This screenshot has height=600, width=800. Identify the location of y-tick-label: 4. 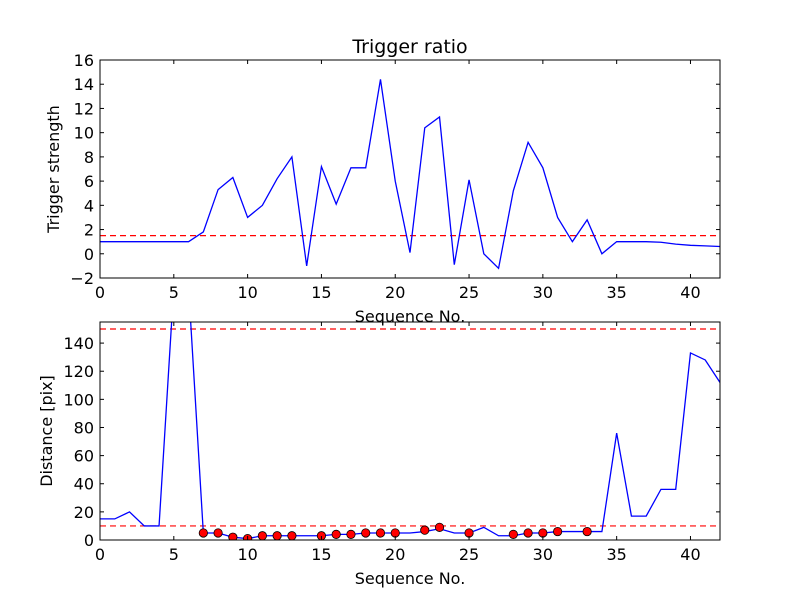
(89, 205).